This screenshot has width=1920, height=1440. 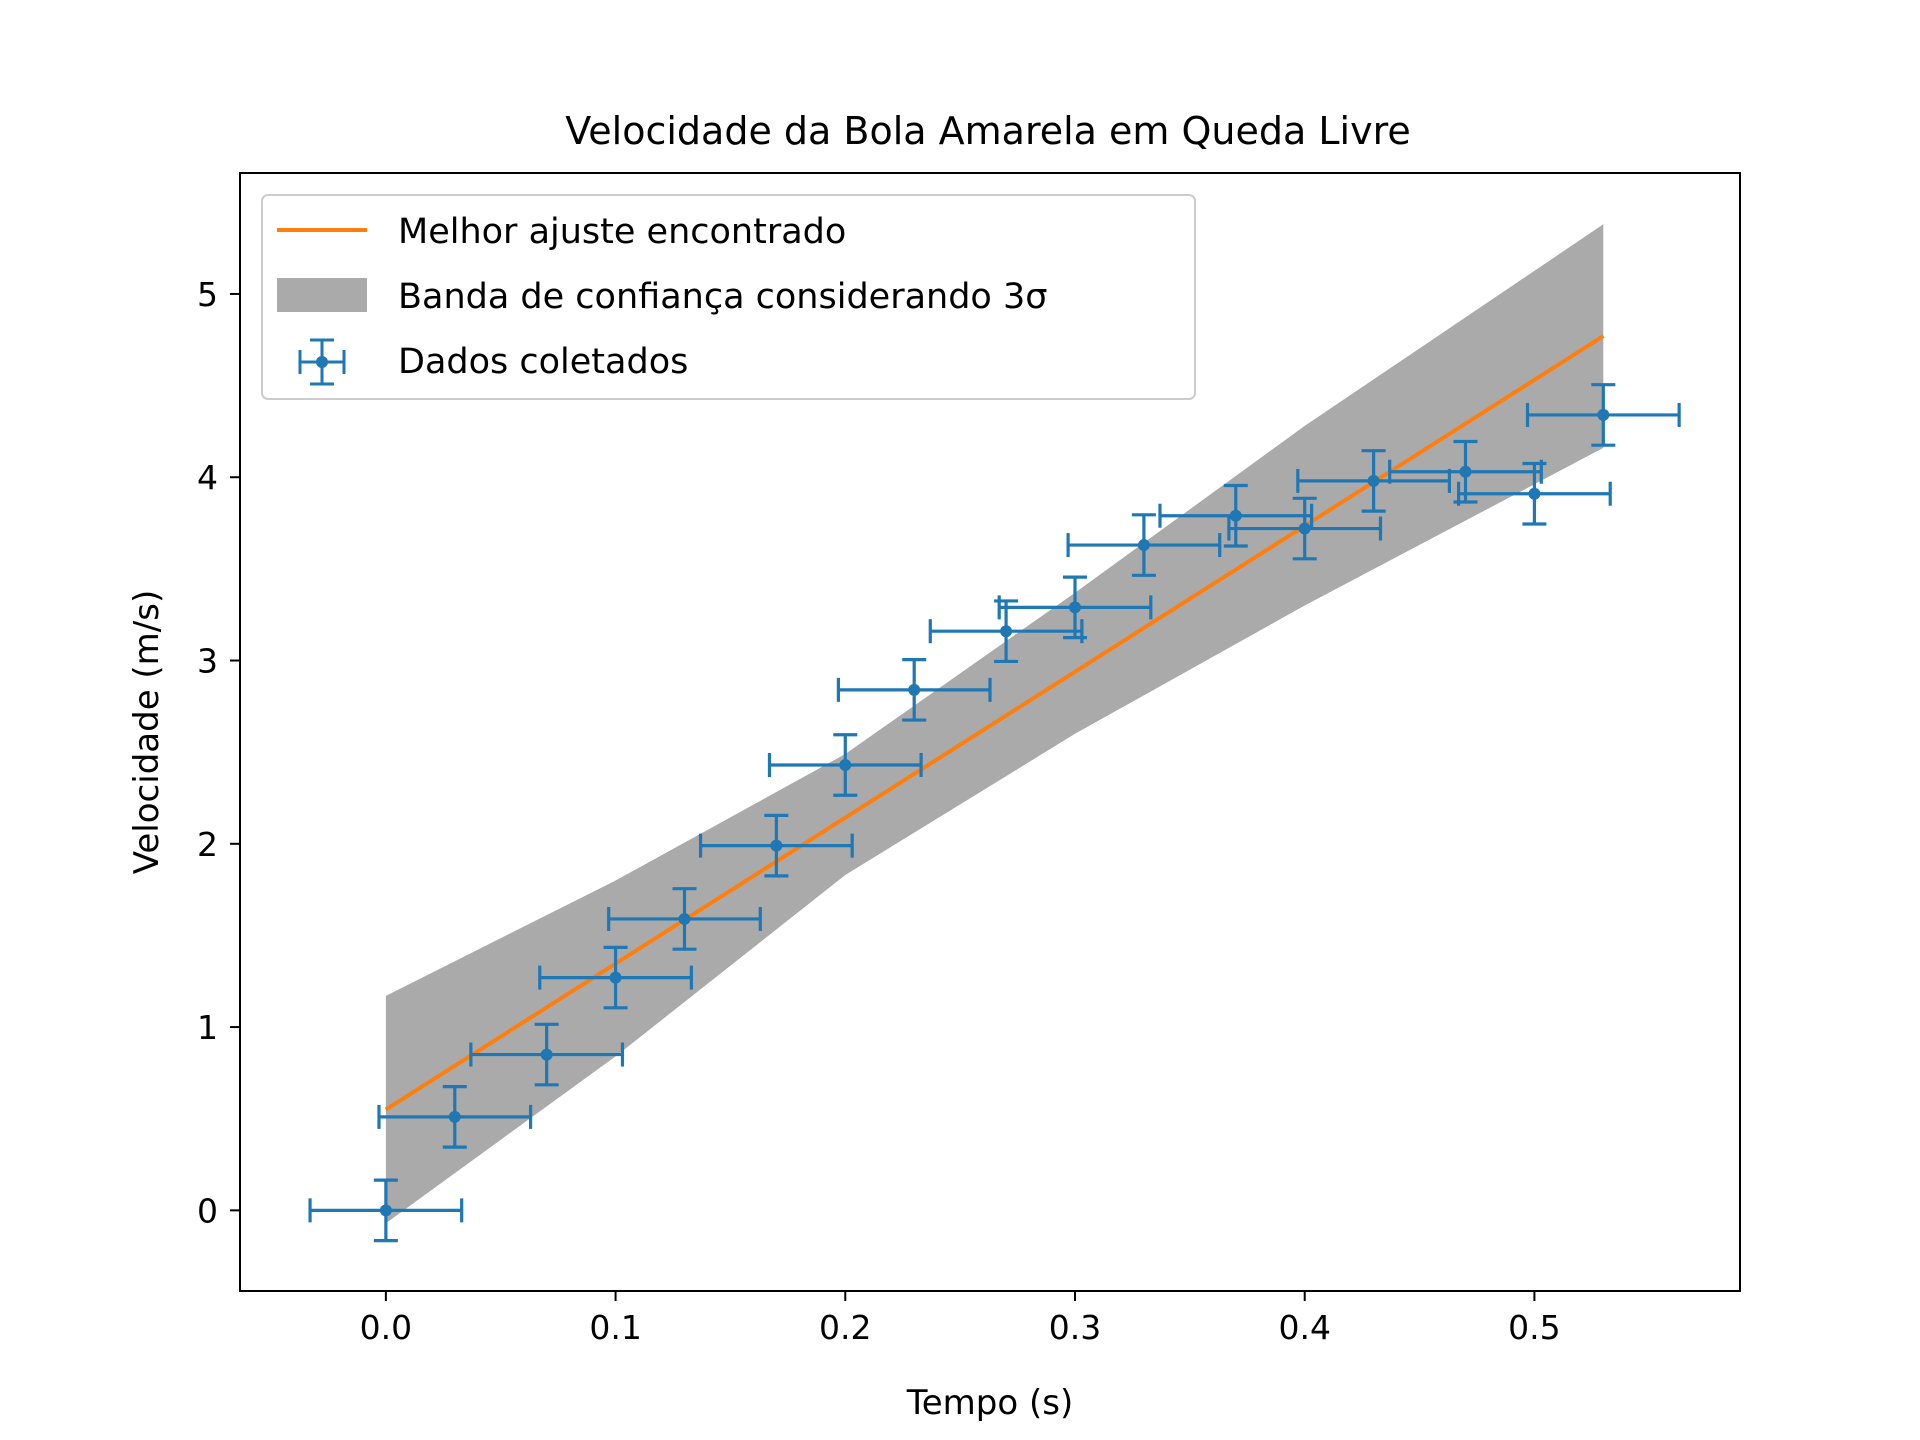 What do you see at coordinates (322, 362) in the screenshot?
I see `legend-errorbar-swatch` at bounding box center [322, 362].